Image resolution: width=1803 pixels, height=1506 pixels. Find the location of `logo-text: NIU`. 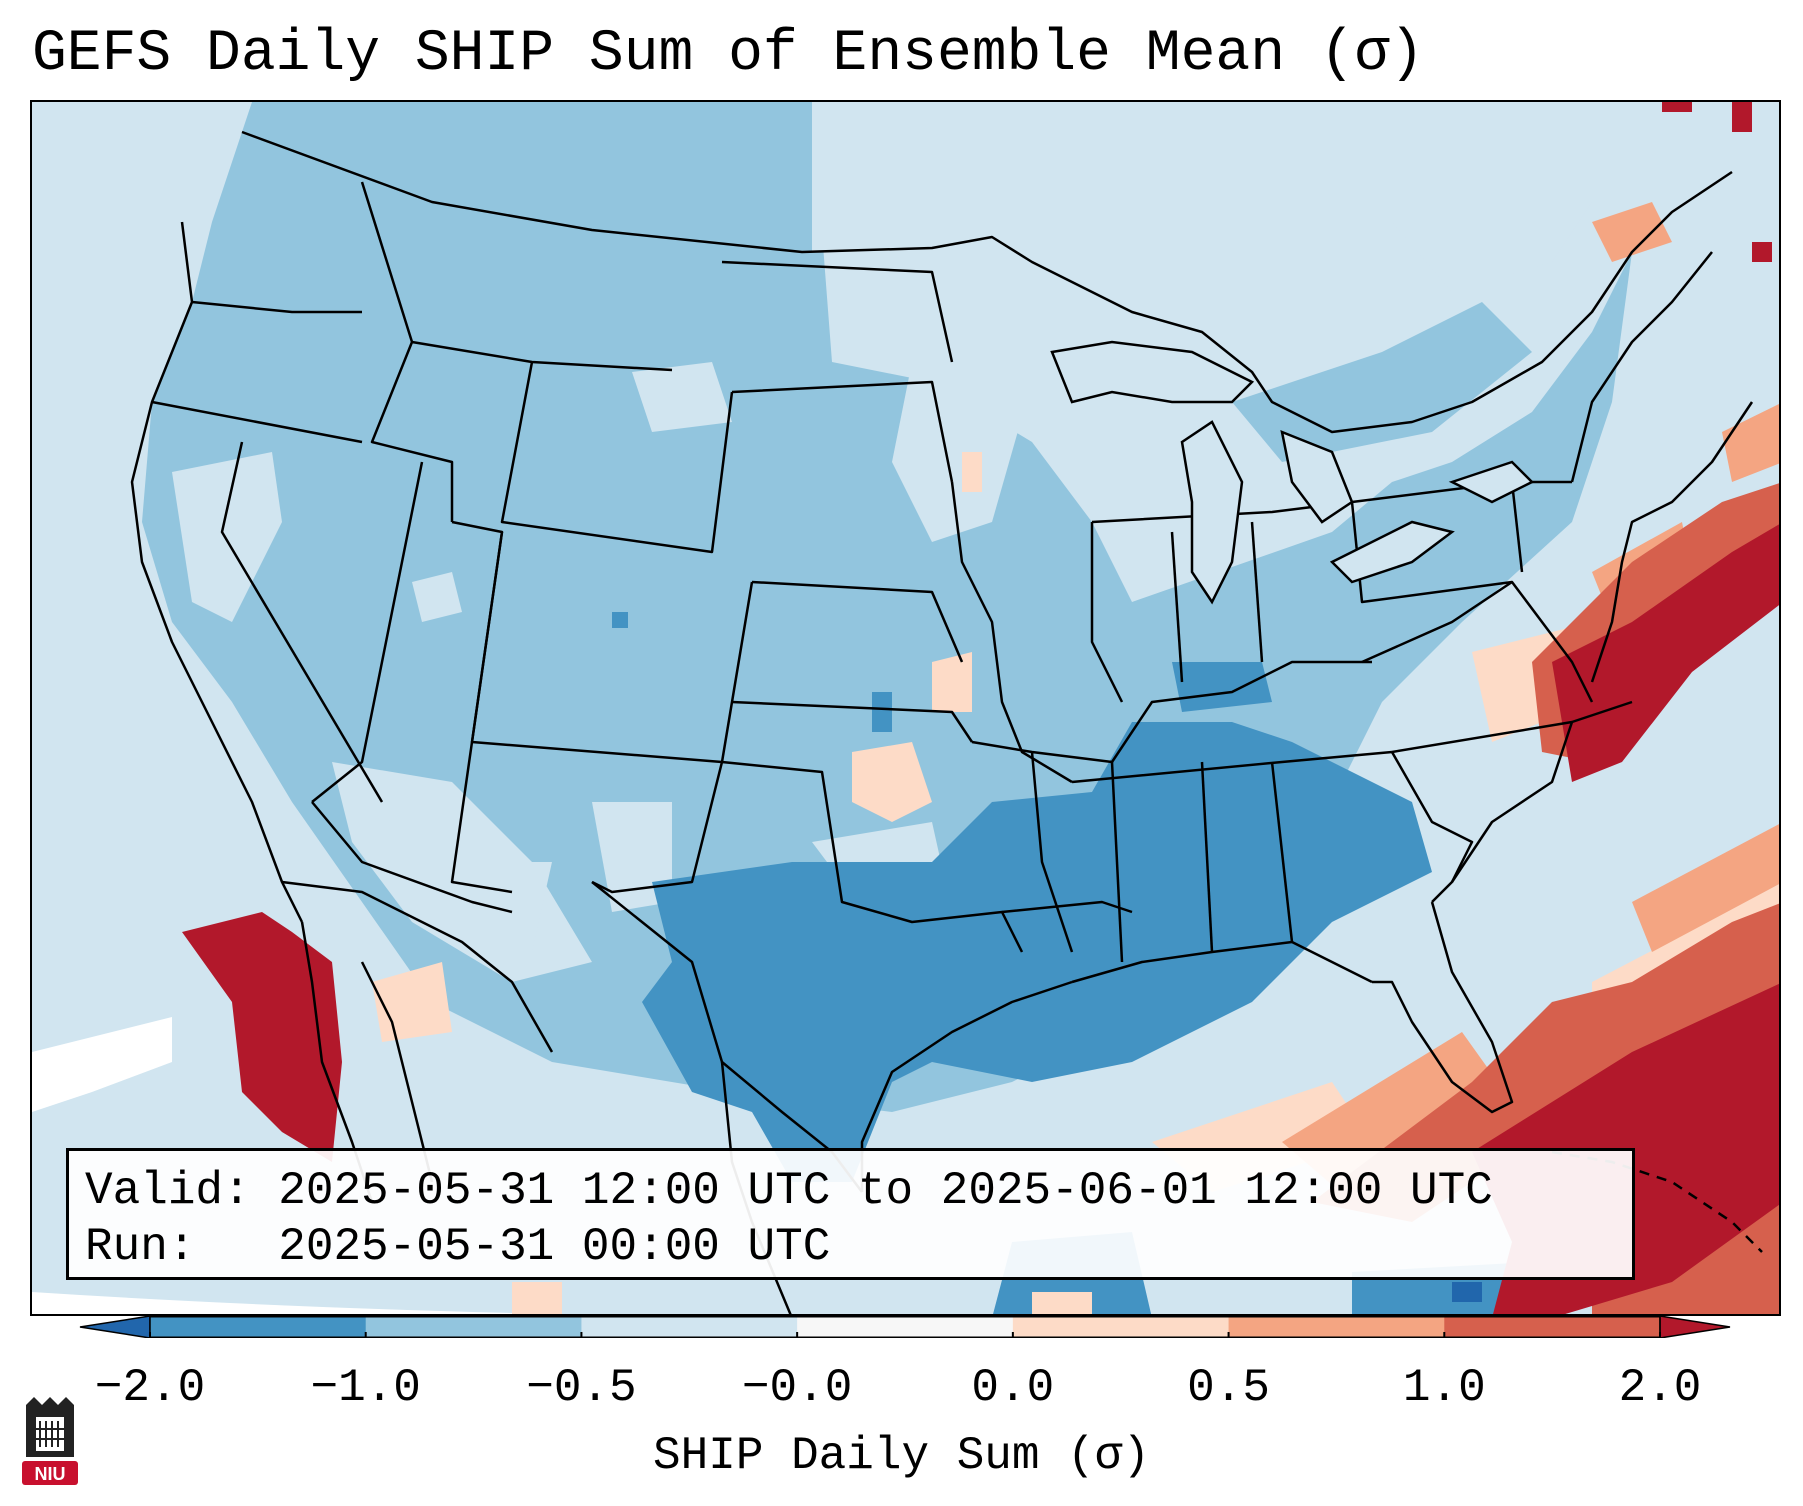

logo-text: NIU is located at coordinates (50, 1474).